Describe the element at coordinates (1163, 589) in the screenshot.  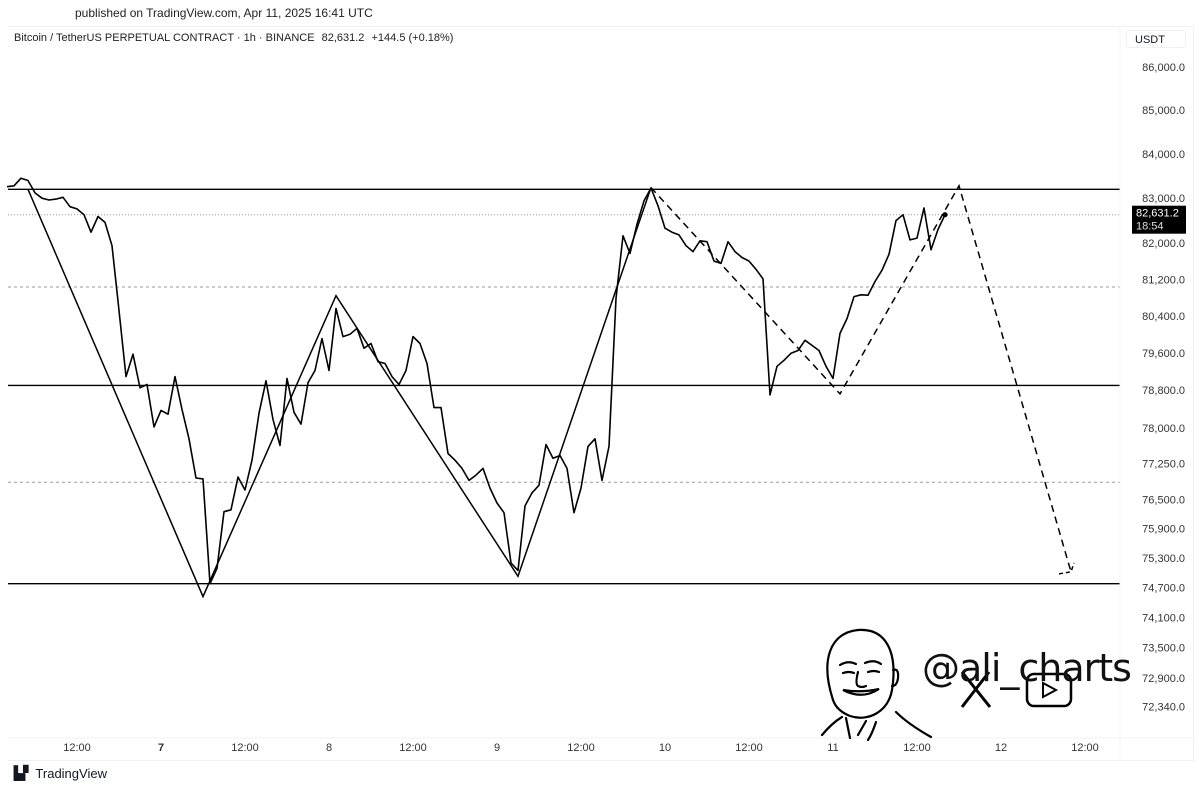
I see `price-tick-label: 74,700.0` at that location.